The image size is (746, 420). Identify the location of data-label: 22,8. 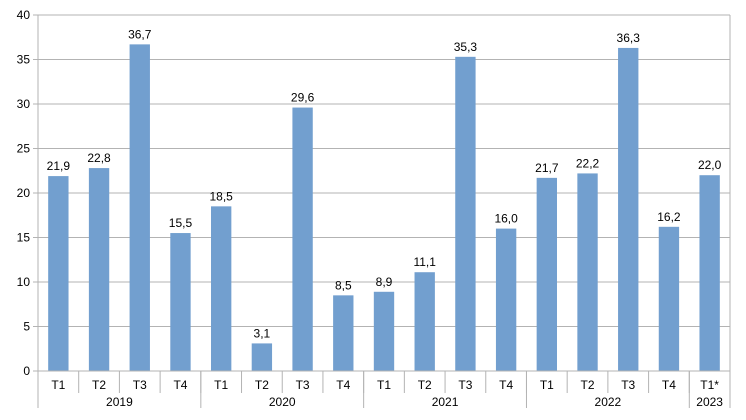
(99, 158).